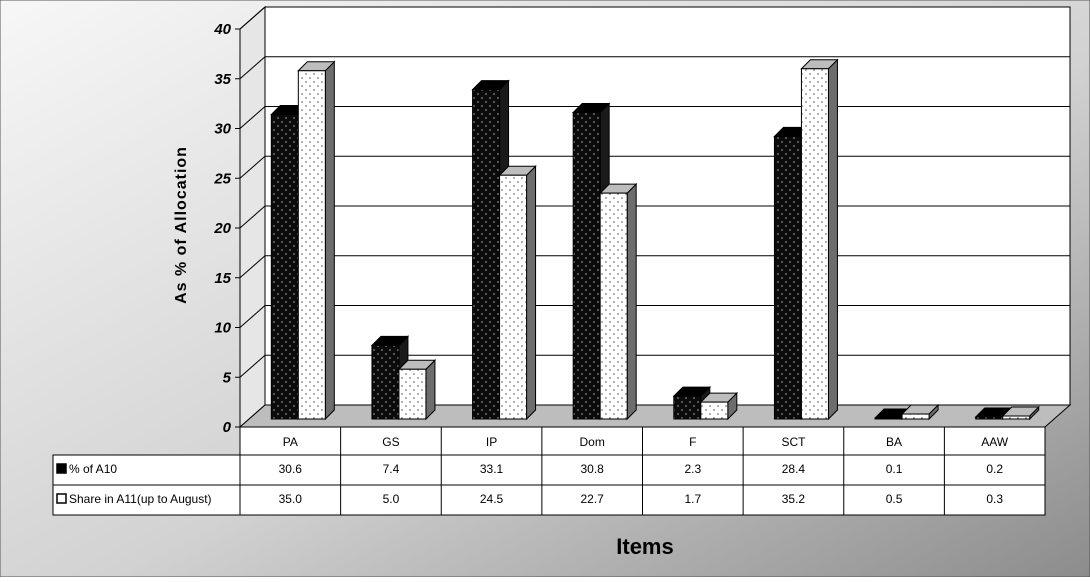 Image resolution: width=1090 pixels, height=582 pixels. Describe the element at coordinates (391, 499) in the screenshot. I see `data-label: 5.0` at that location.